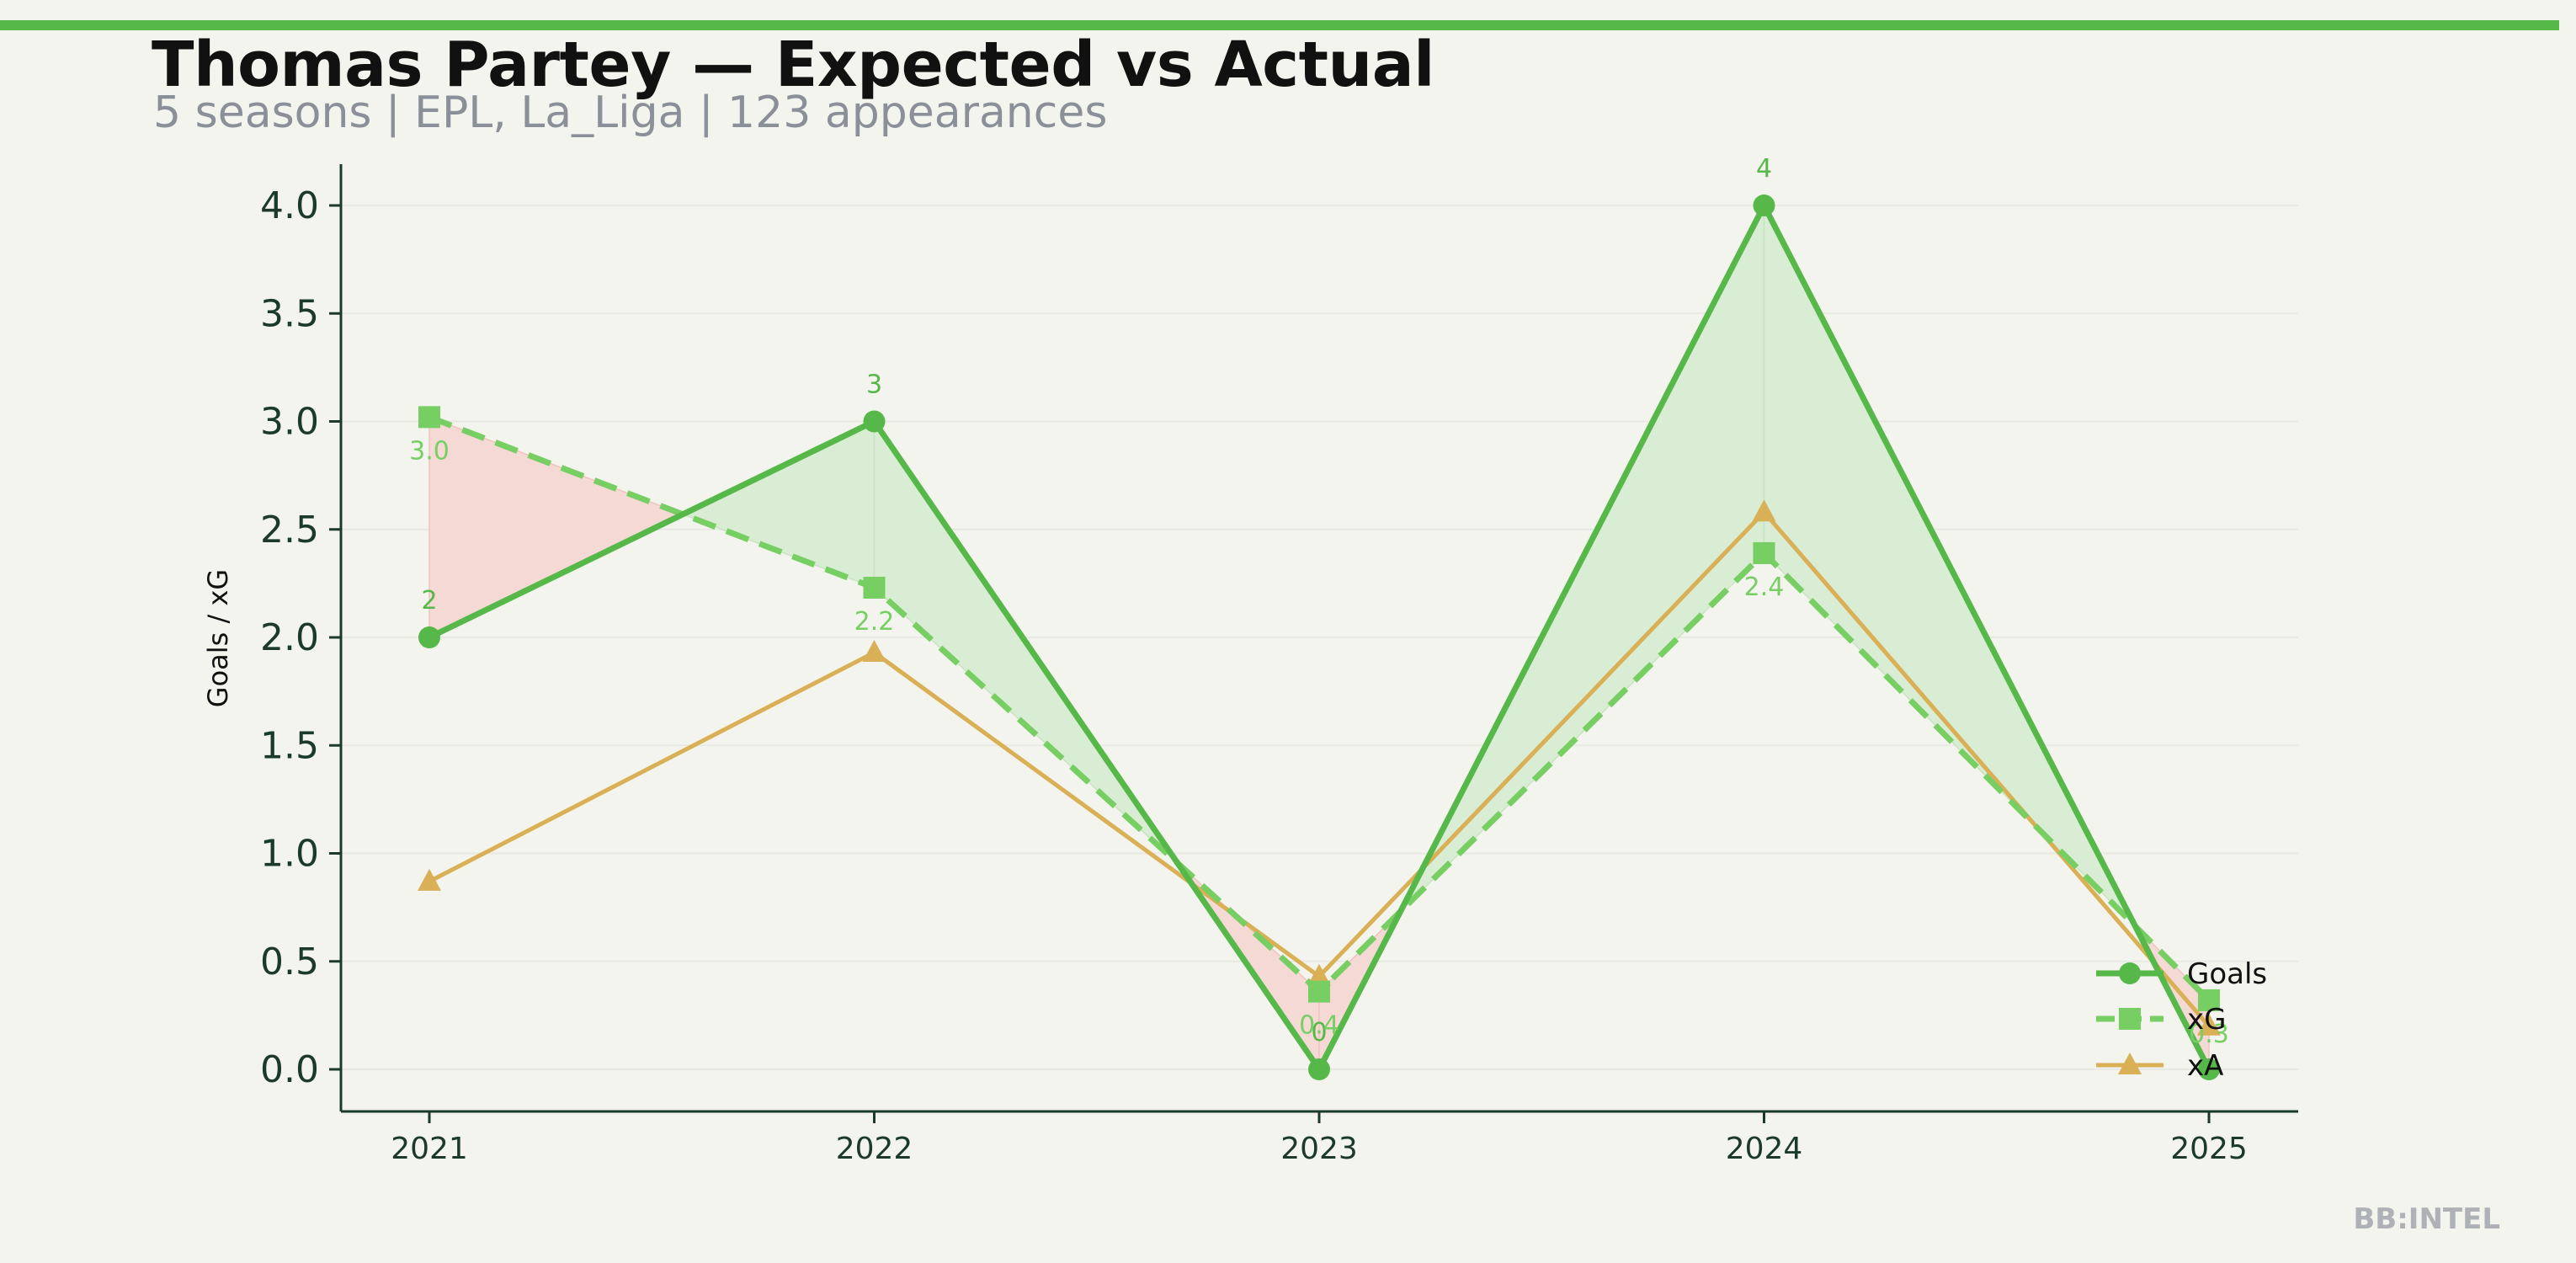 The height and width of the screenshot is (1263, 2576). What do you see at coordinates (1765, 1149) in the screenshot?
I see `x-tick-label: 2024` at bounding box center [1765, 1149].